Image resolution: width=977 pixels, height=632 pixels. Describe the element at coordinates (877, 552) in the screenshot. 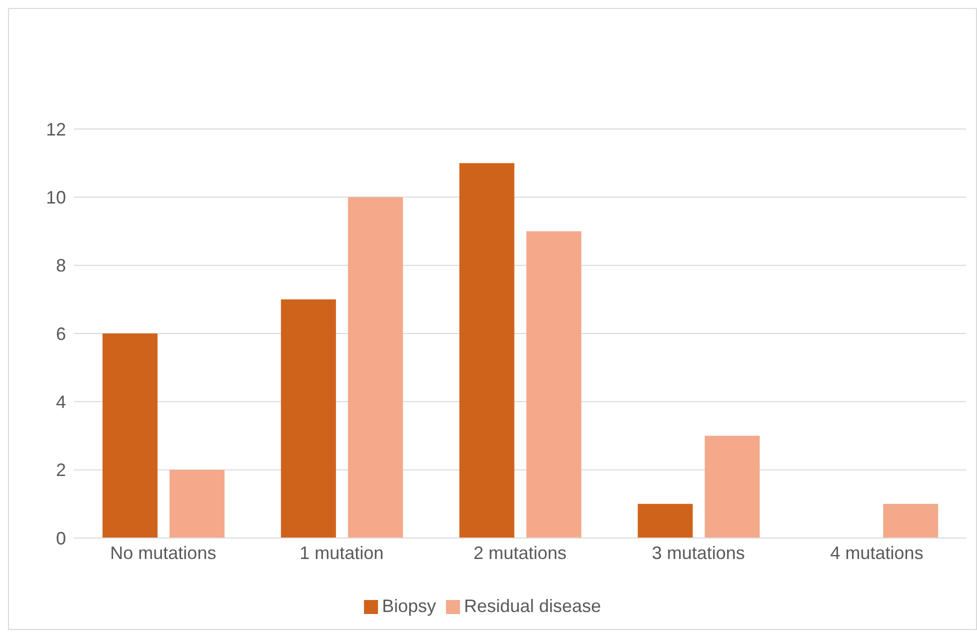

I see `x-tick-label: 4 mutations` at that location.